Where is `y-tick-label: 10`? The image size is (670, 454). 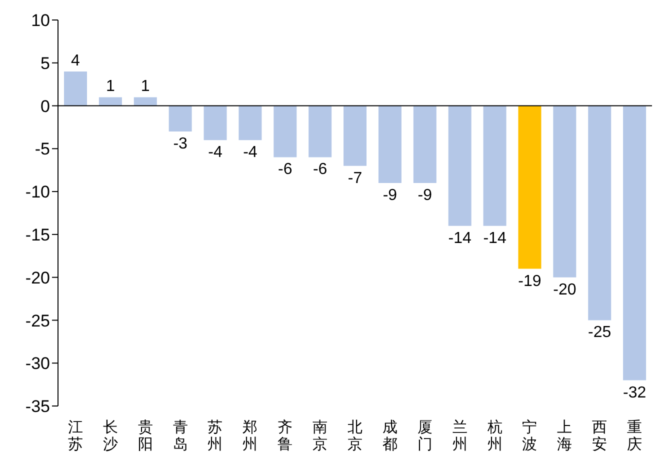
y-tick-label: 10 is located at coordinates (40, 20).